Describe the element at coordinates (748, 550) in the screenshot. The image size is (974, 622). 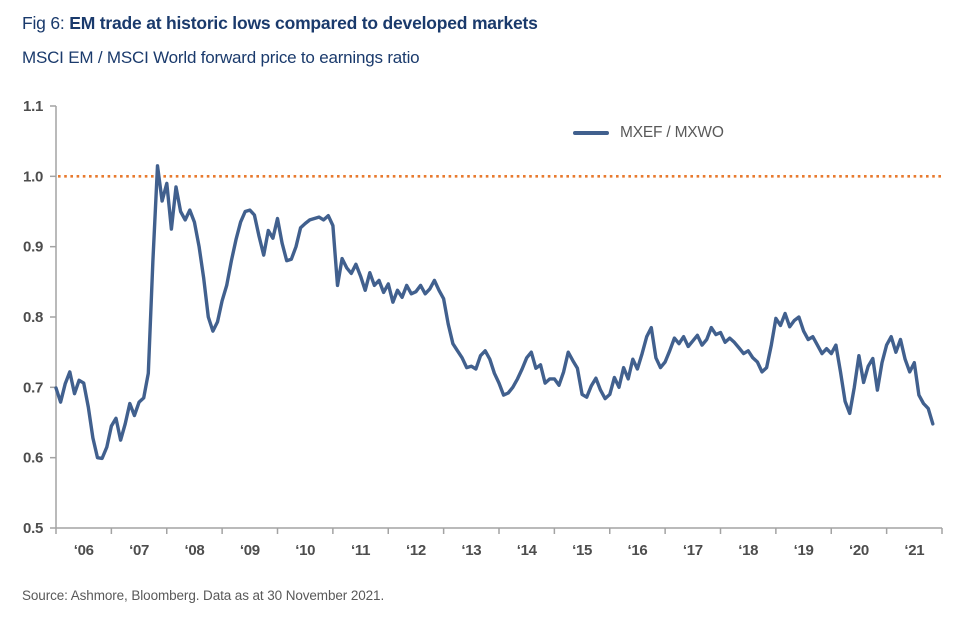
I see `x-tick-label: ‘18` at that location.